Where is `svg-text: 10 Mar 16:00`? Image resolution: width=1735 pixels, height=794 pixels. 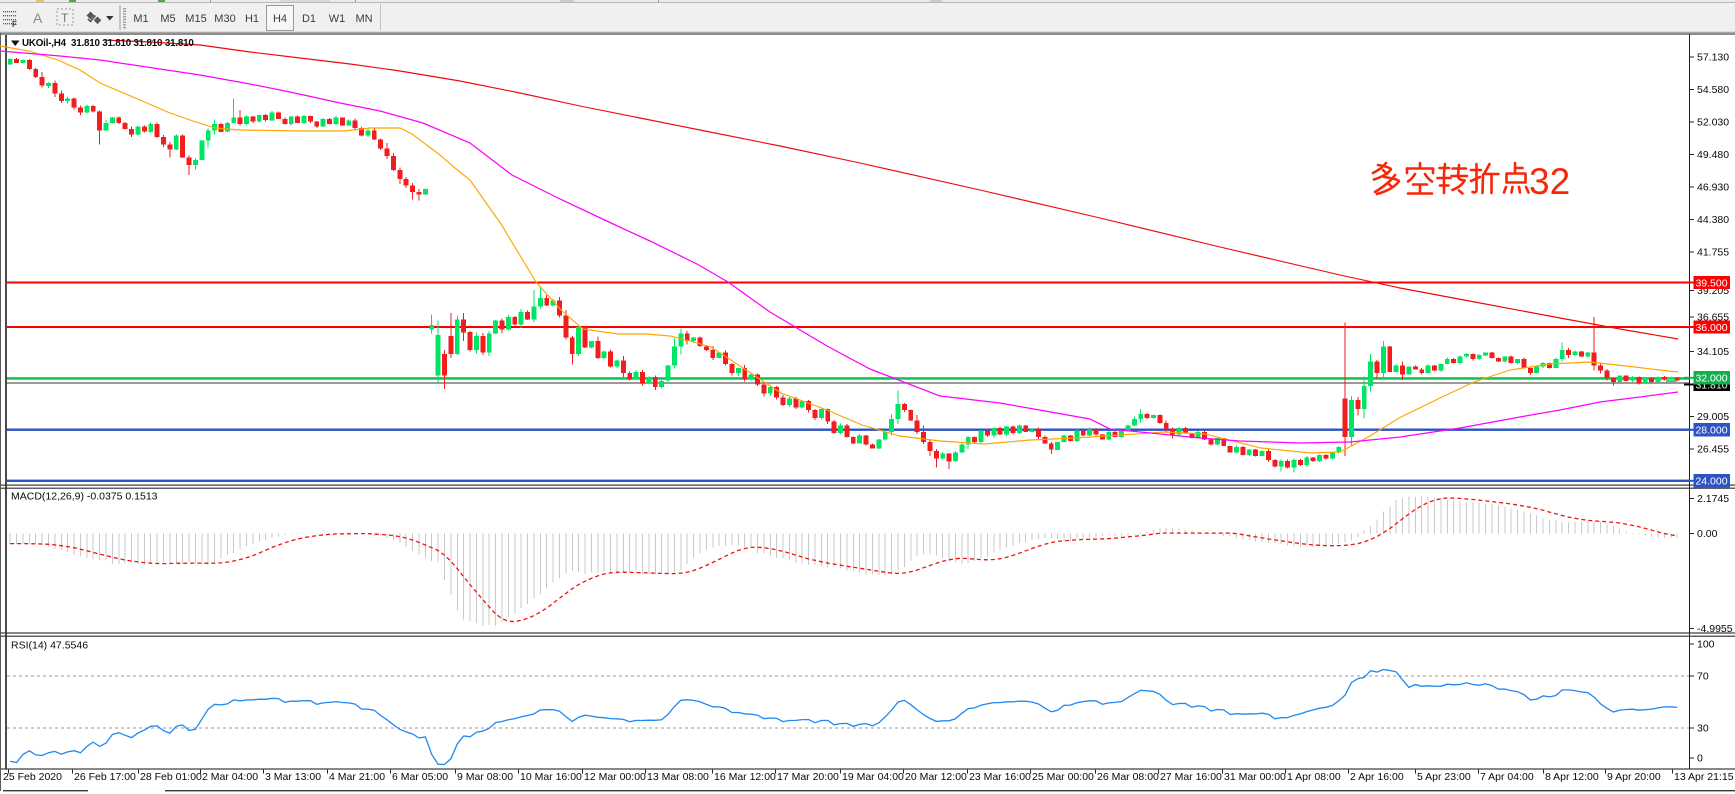
svg-text: 10 Mar 16:00 is located at coordinates (551, 777).